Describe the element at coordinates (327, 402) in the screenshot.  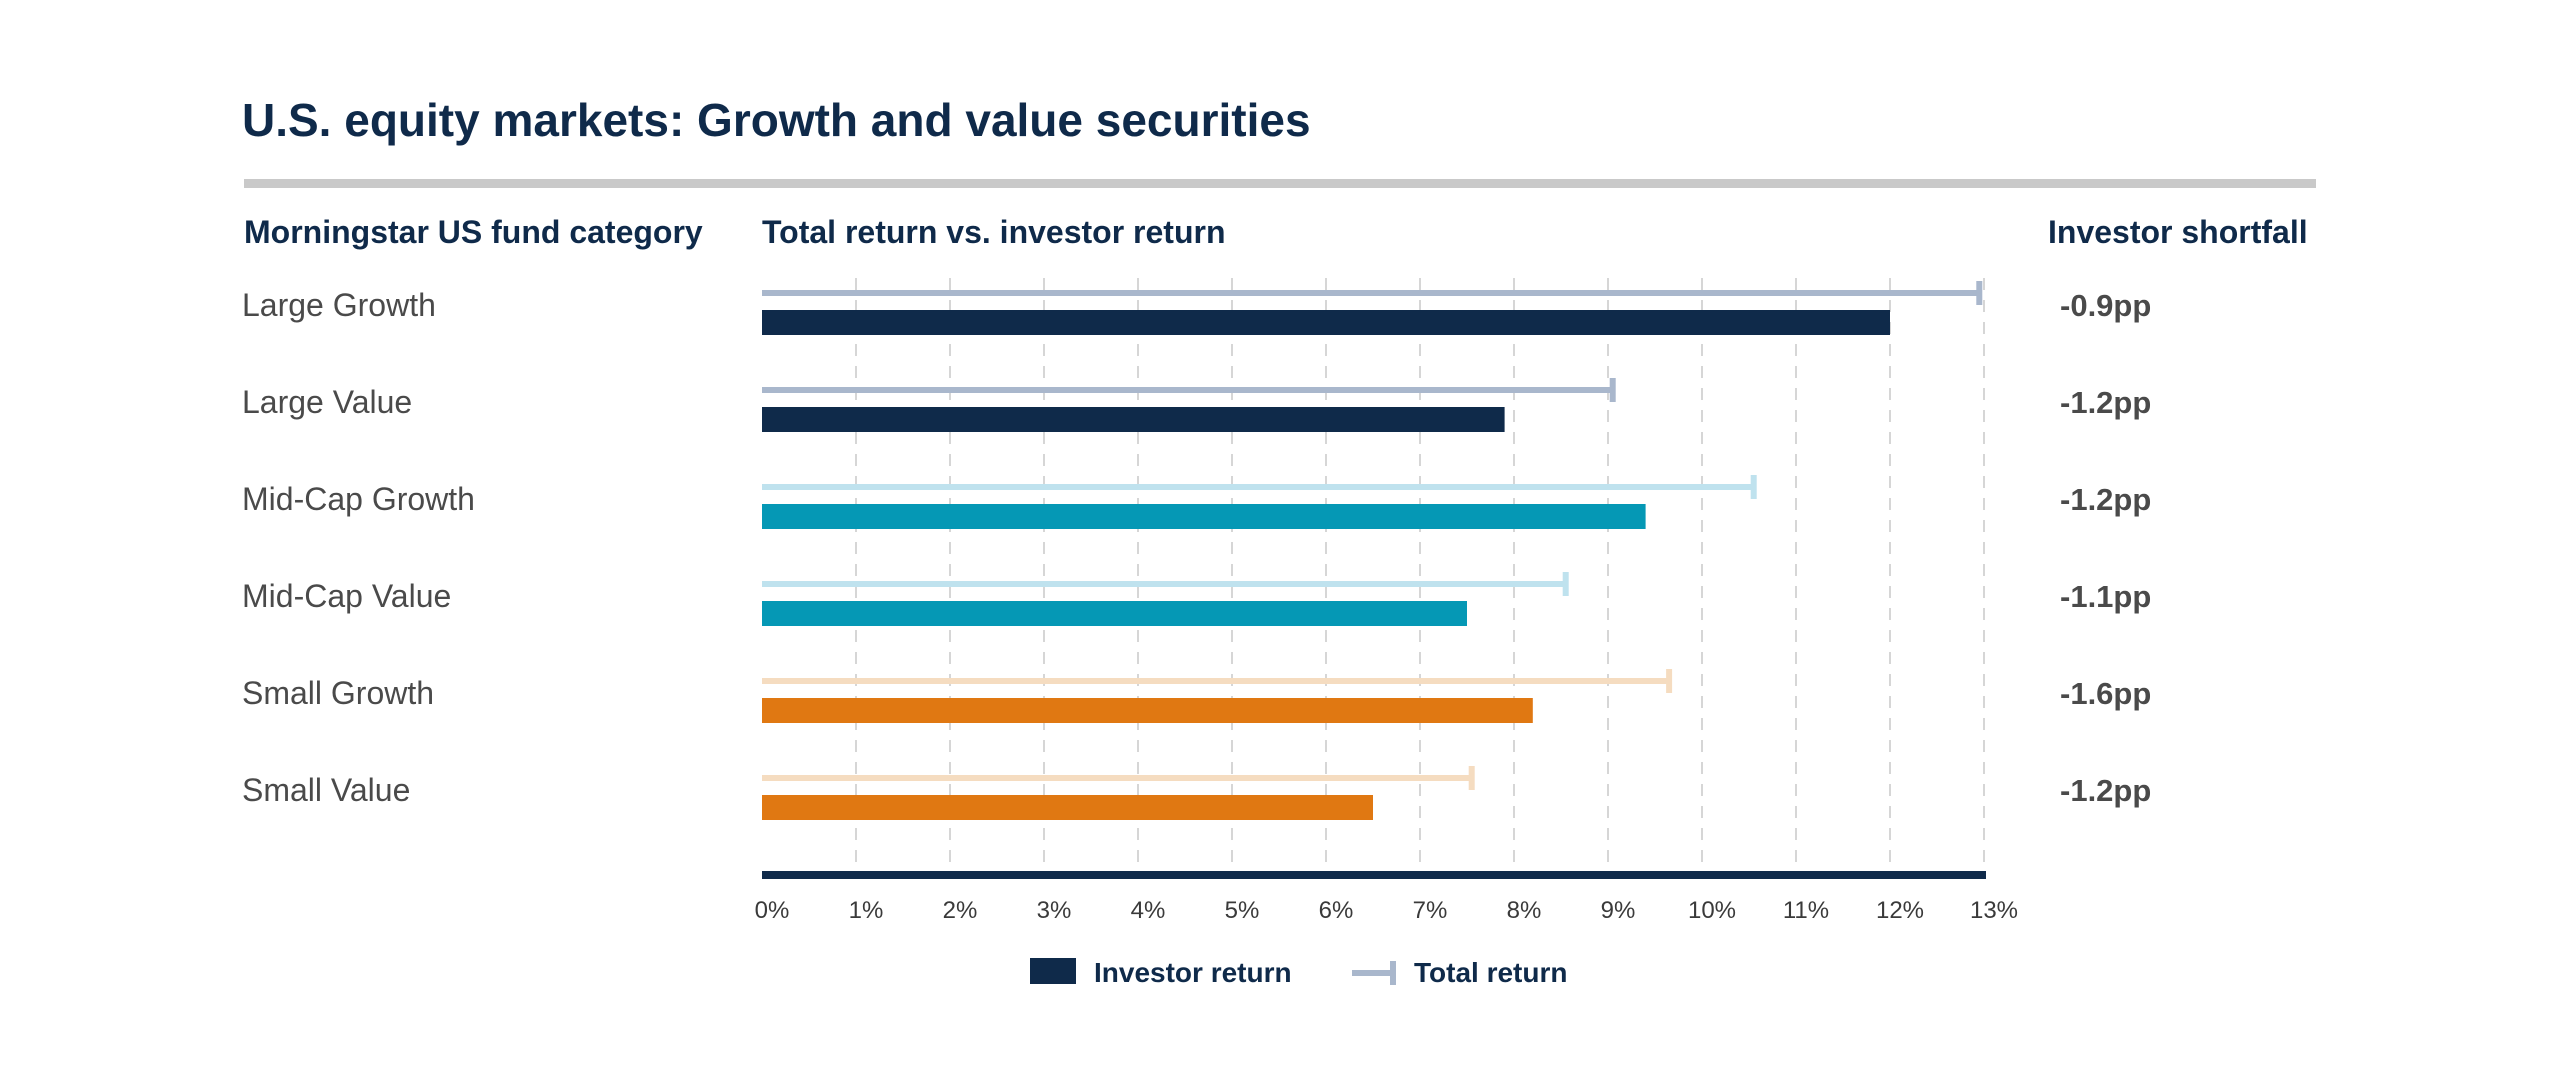
I see `category-label: Large Value` at that location.